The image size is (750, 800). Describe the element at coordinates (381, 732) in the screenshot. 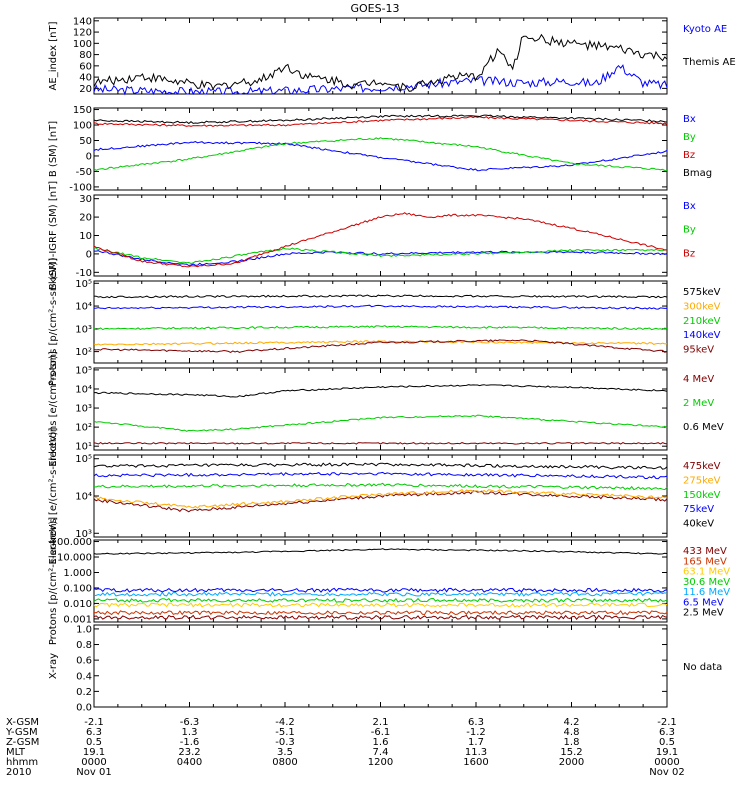

I see `footer-cell: -6.1` at that location.